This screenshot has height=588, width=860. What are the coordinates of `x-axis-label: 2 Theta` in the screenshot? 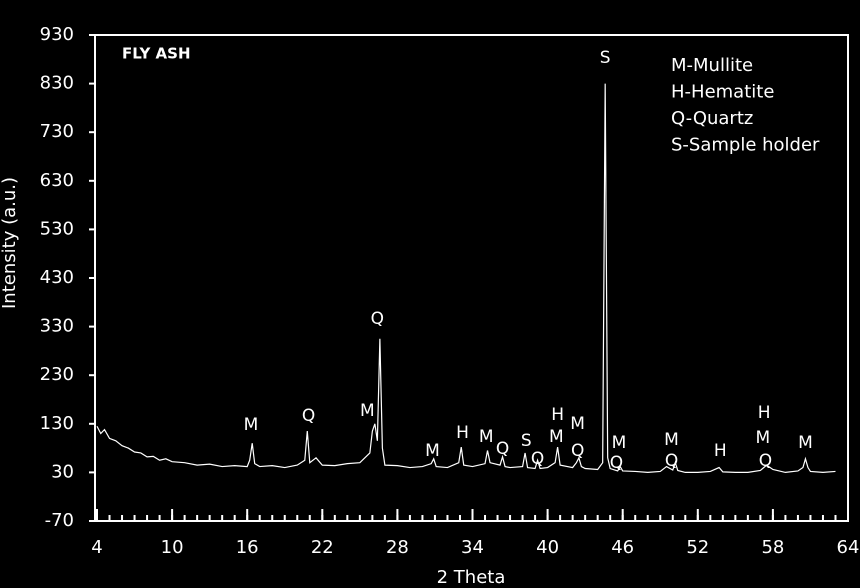 It's located at (471, 577).